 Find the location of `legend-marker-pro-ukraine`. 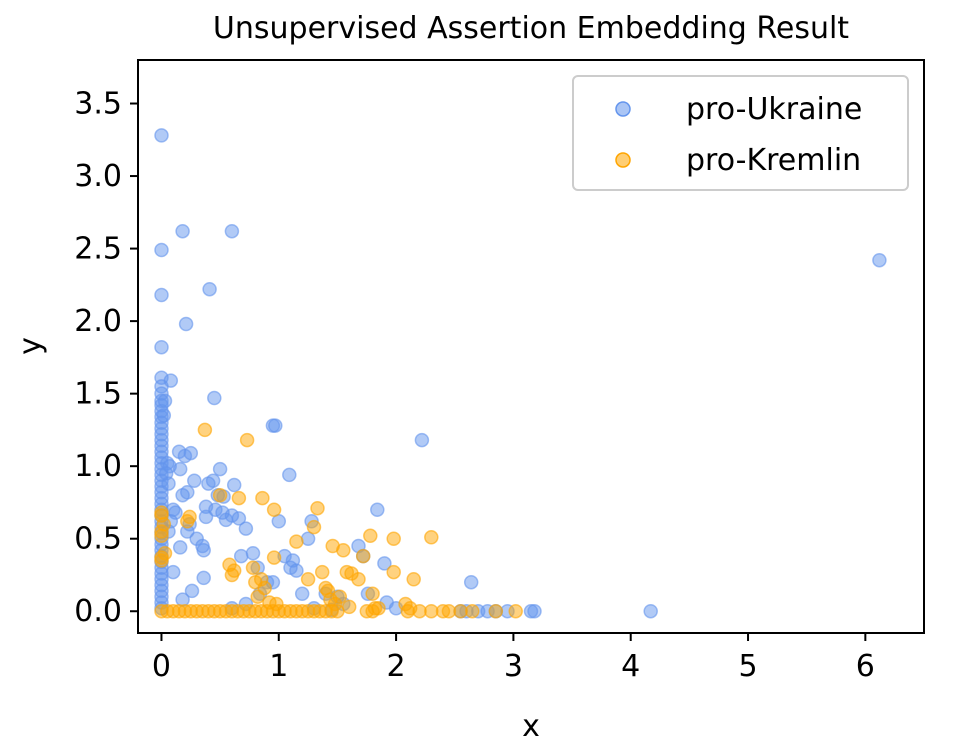

legend-marker-pro-ukraine is located at coordinates (623, 109).